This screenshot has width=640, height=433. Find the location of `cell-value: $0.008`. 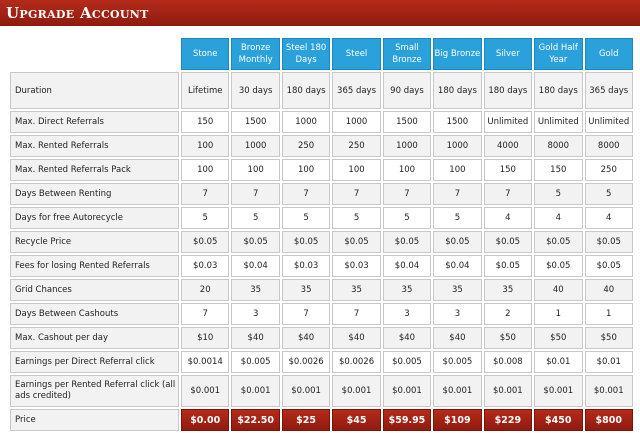

cell-value: $0.008 is located at coordinates (508, 362).